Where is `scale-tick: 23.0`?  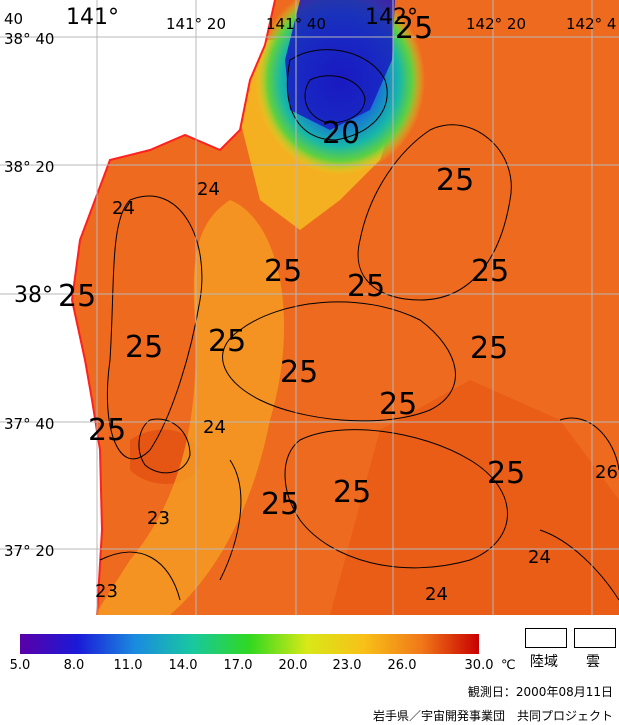 scale-tick: 23.0 is located at coordinates (347, 665).